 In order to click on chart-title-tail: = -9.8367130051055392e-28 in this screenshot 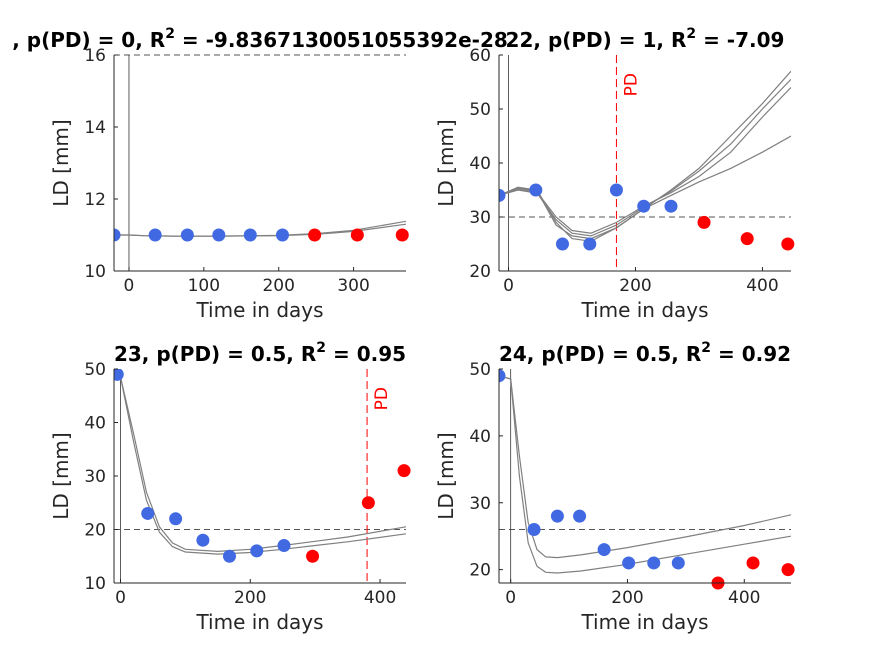, I will do `click(341, 40)`.